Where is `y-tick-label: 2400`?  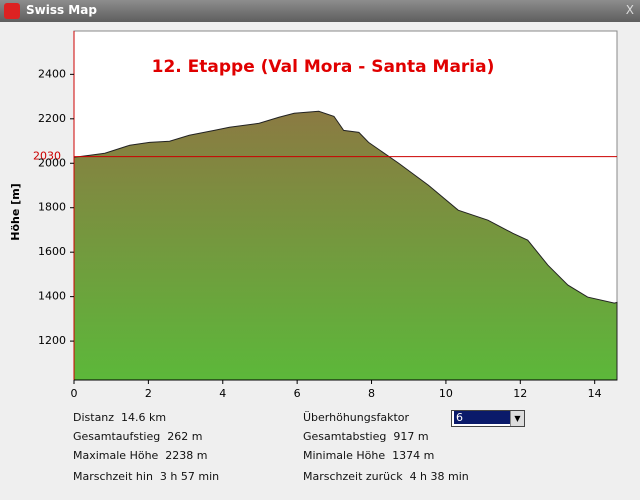 y-tick-label: 2400 is located at coordinates (52, 73).